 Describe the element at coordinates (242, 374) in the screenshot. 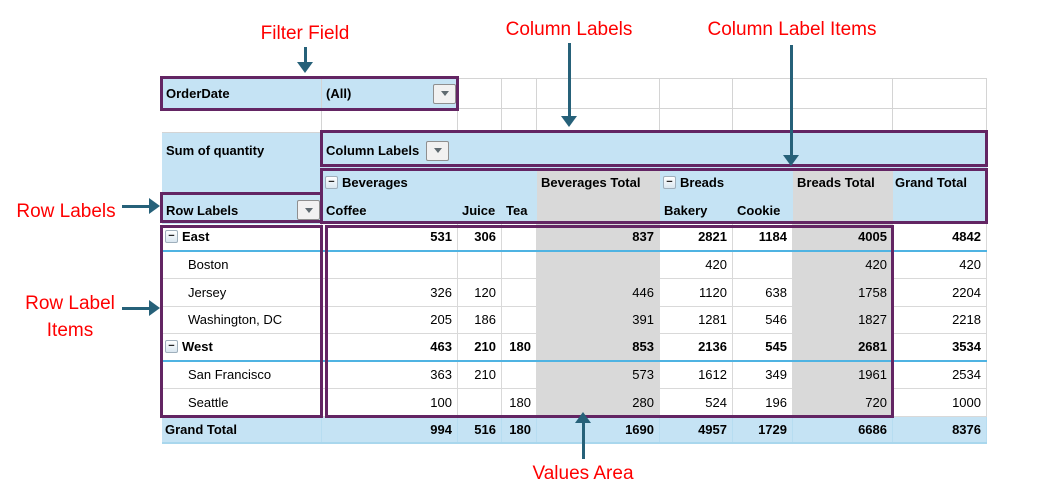

I see `row-label-cell: San Francisco` at that location.